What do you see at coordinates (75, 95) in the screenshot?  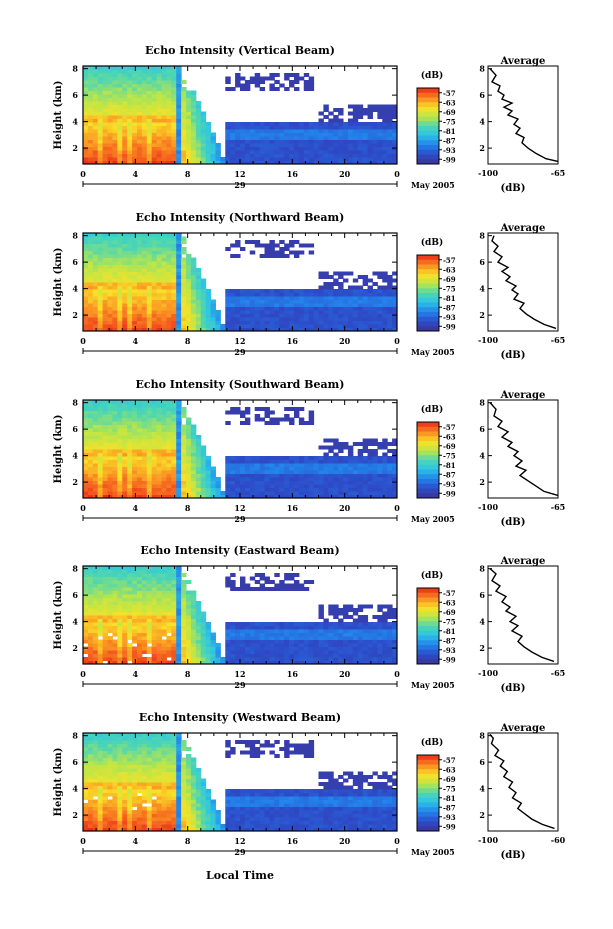 I see `y-tick-label: 6` at bounding box center [75, 95].